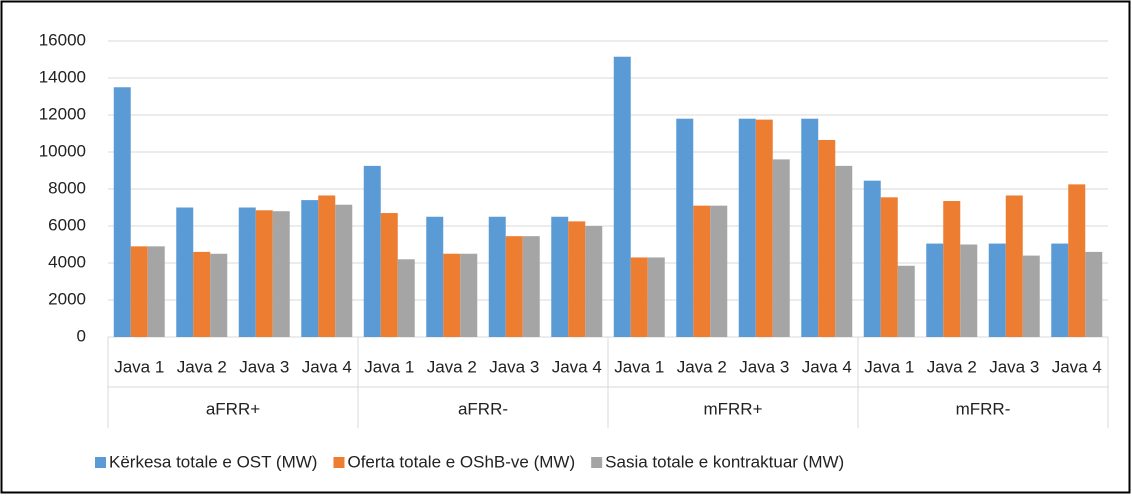 This screenshot has height=500, width=1132. Describe the element at coordinates (62, 113) in the screenshot. I see `y-tick-label: 12000` at that location.